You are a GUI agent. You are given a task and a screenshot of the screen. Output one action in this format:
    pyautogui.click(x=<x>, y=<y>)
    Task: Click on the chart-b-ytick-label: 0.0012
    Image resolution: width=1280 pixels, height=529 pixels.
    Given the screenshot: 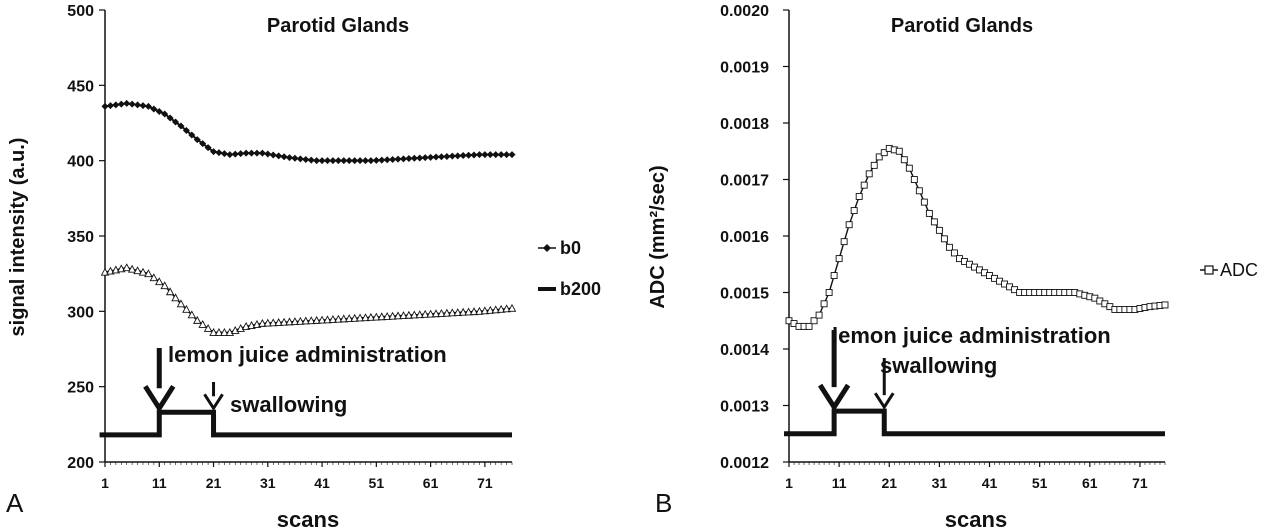 What is the action you would take?
    pyautogui.click(x=744, y=463)
    